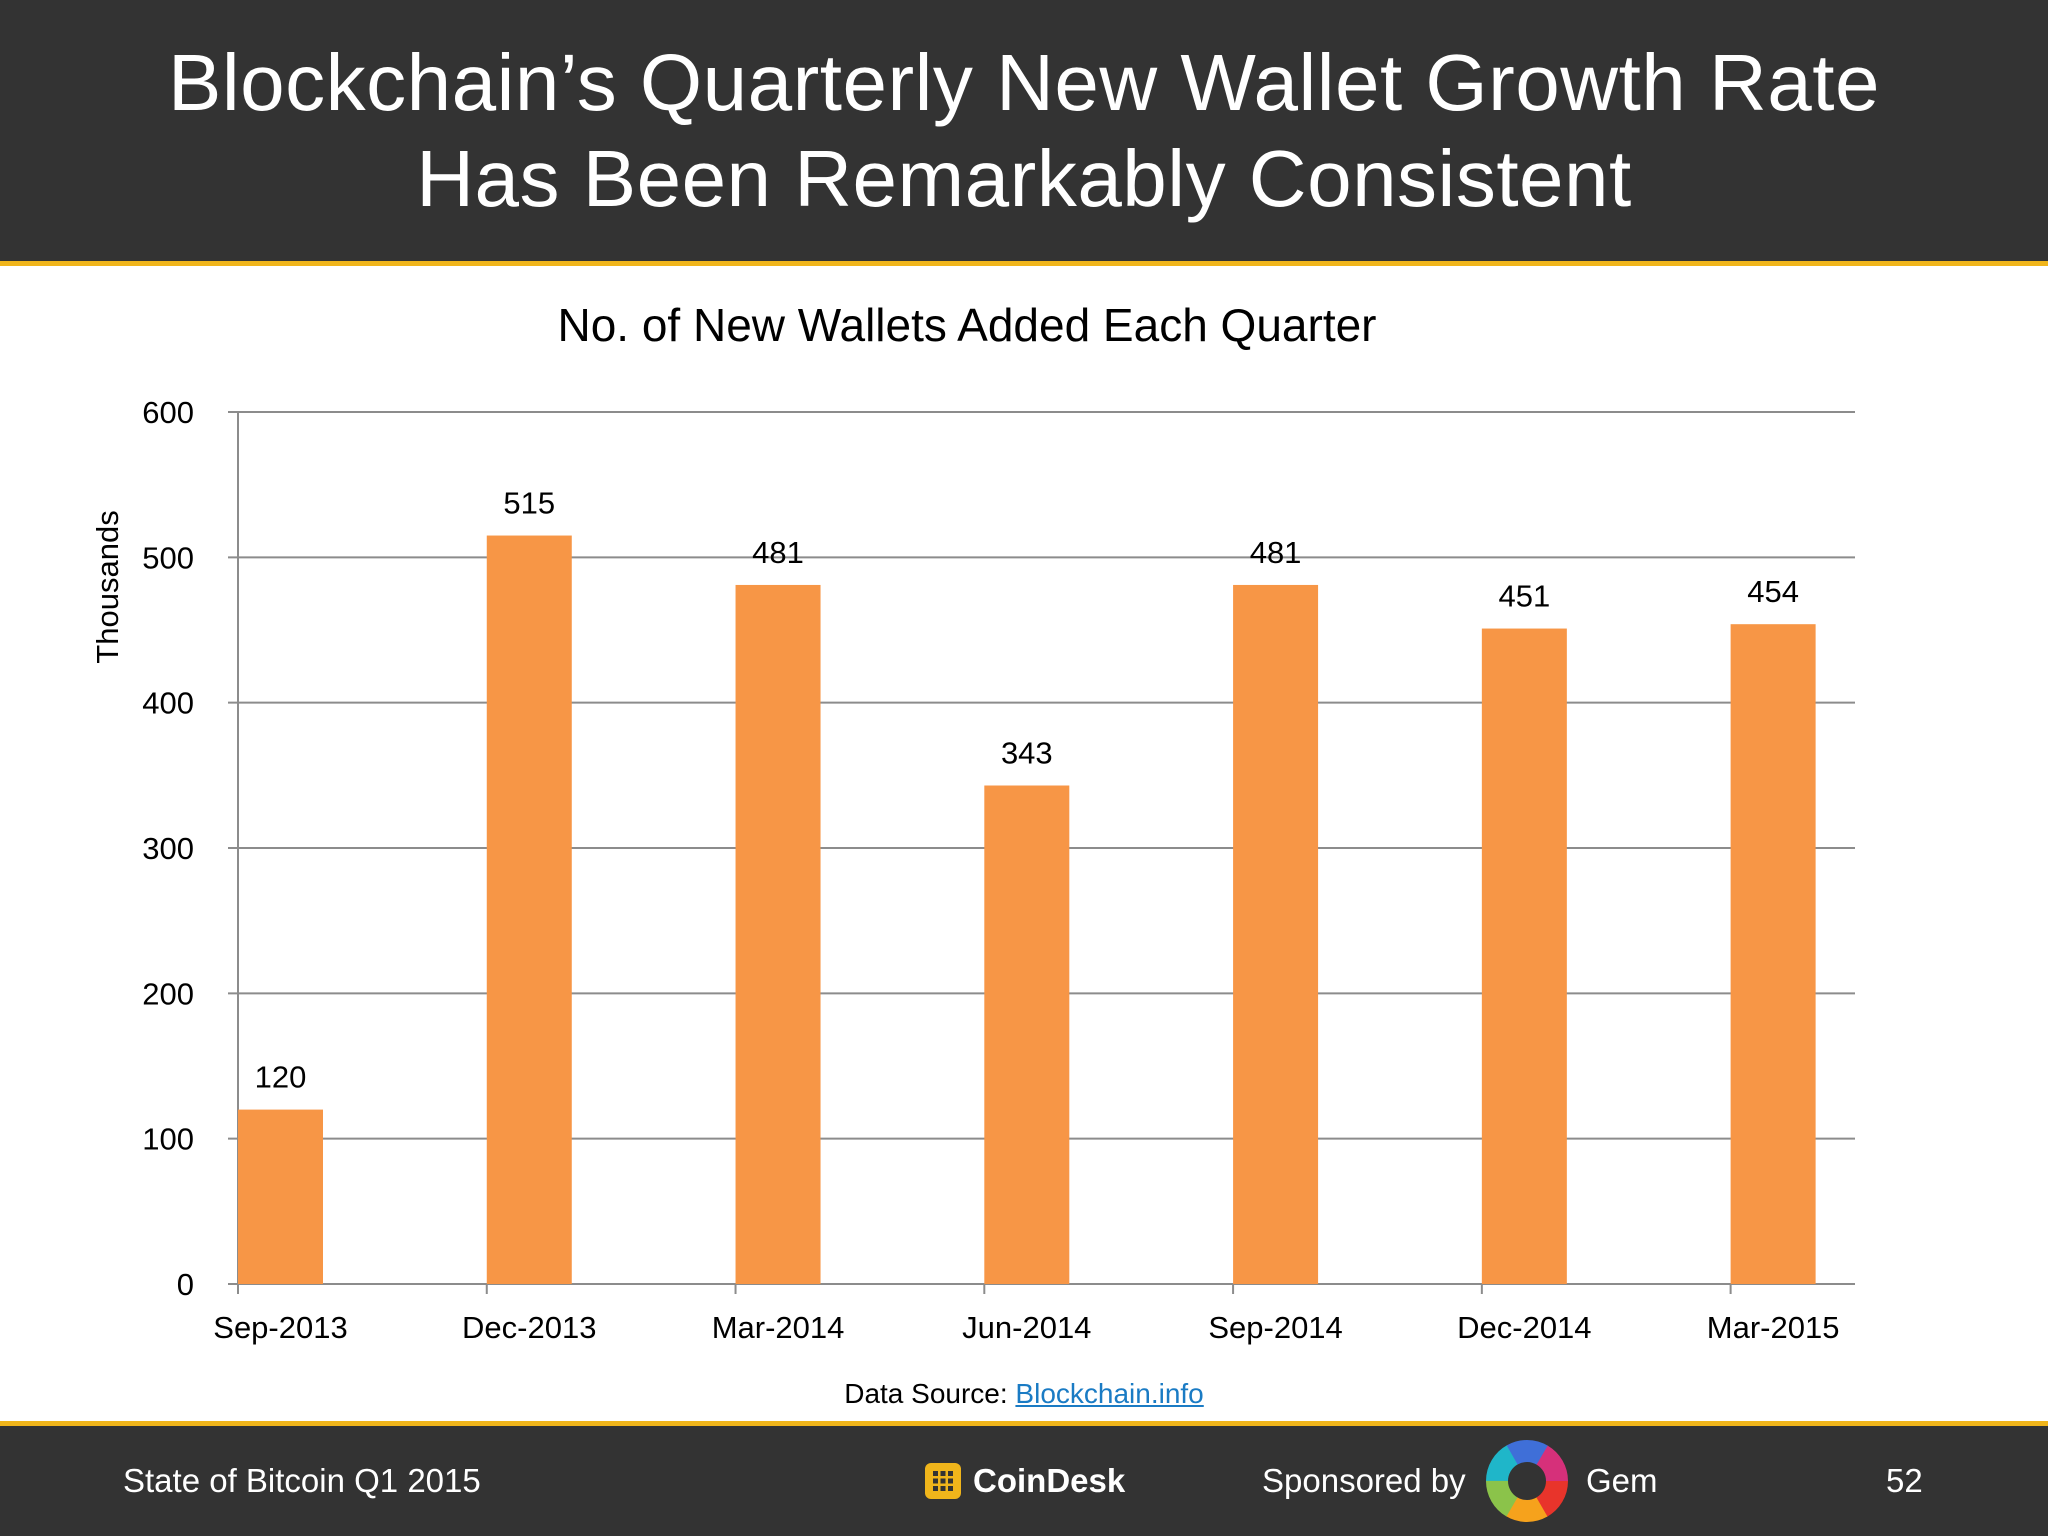  What do you see at coordinates (280, 1327) in the screenshot?
I see `x-tick-label: Sep-2013` at bounding box center [280, 1327].